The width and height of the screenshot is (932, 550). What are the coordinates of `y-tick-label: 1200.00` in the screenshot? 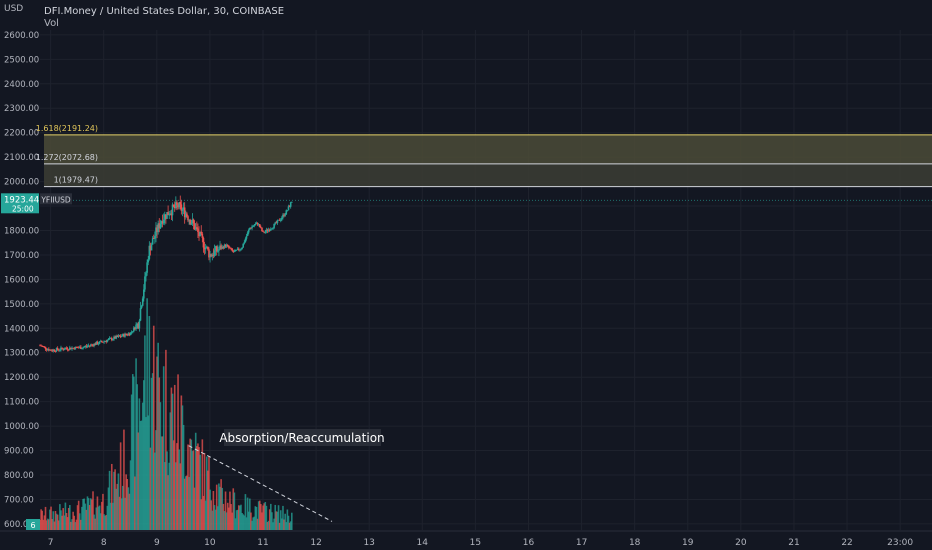 It's located at (21, 378).